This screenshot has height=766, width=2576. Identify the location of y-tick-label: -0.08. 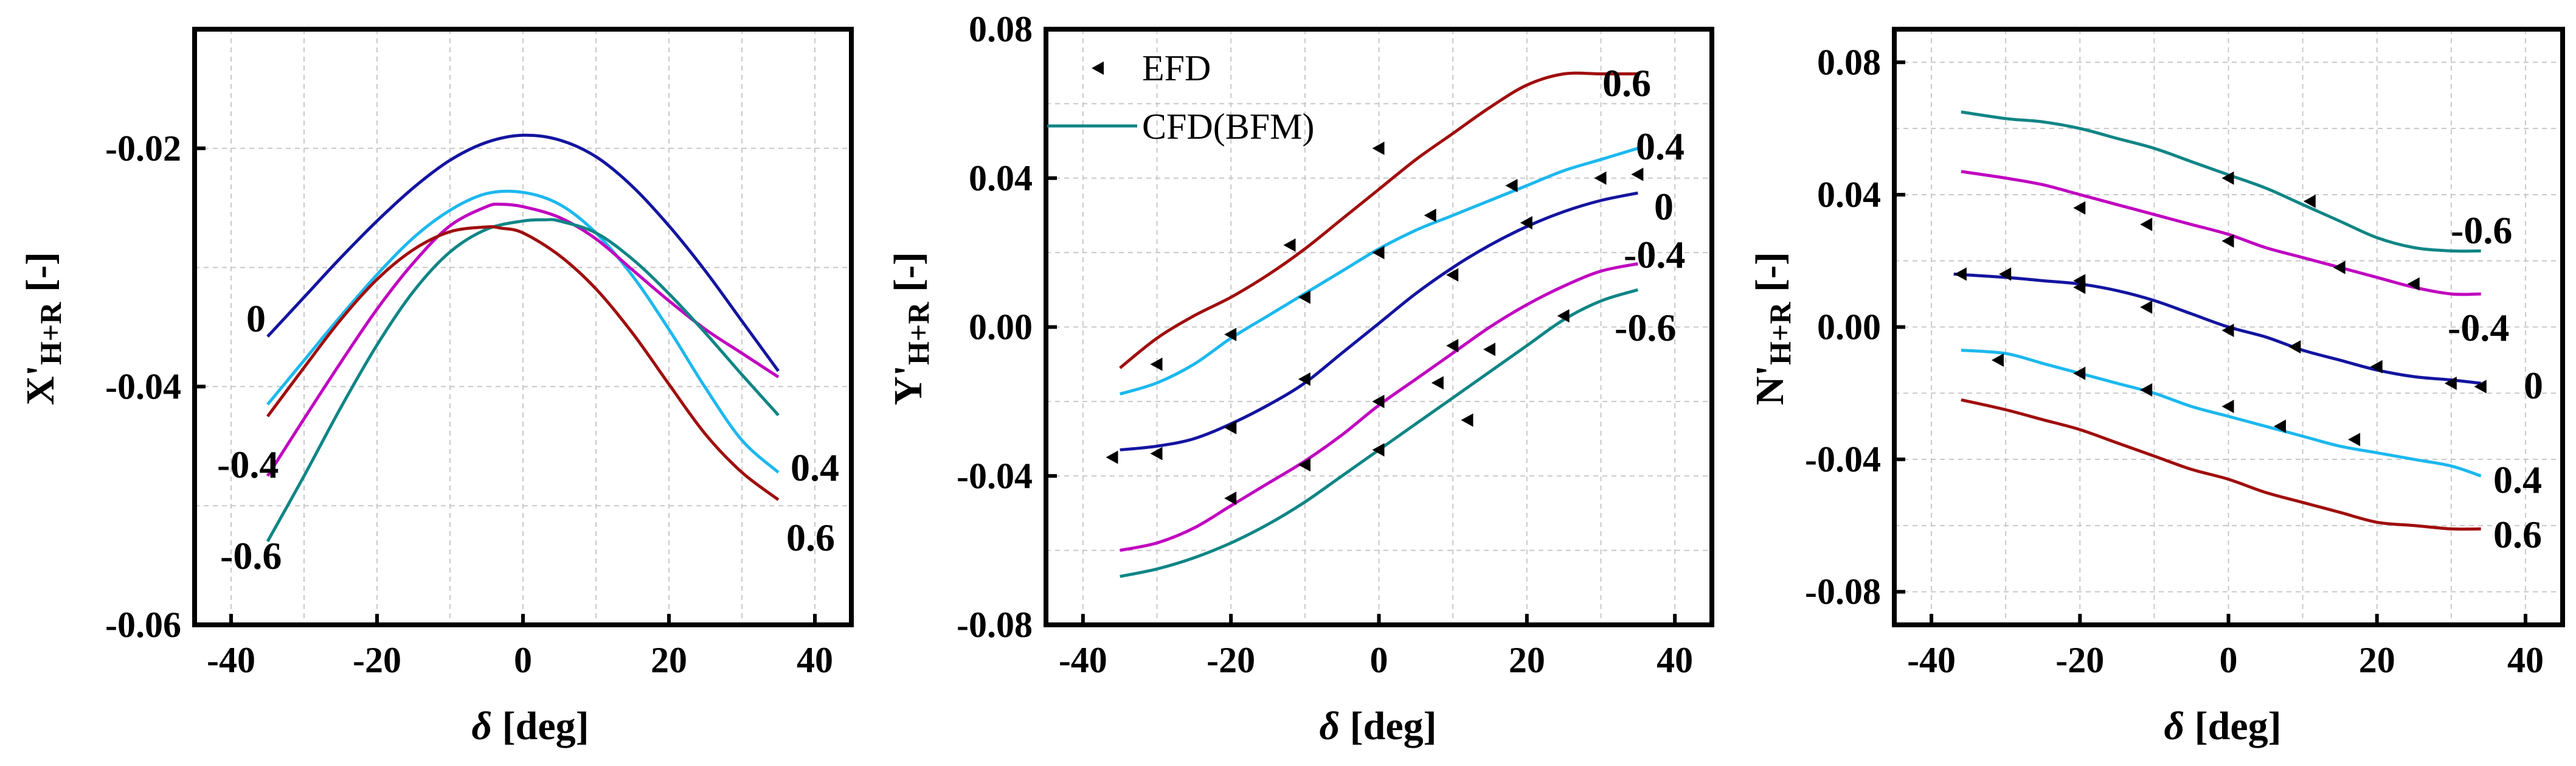
(1843, 592).